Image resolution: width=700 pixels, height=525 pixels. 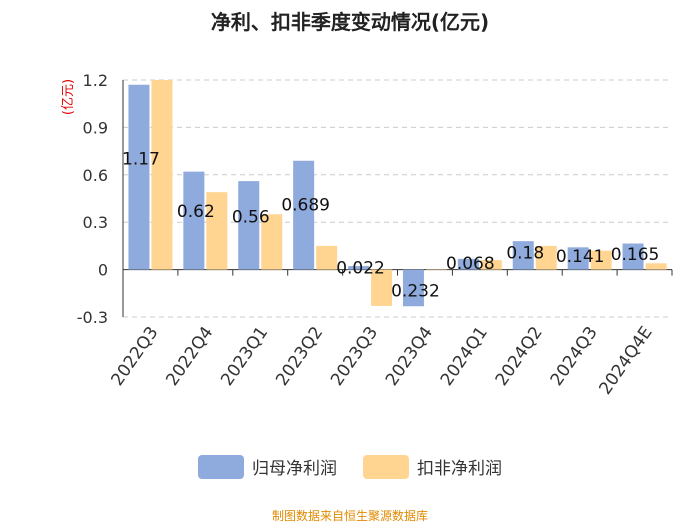 What do you see at coordinates (141, 160) in the screenshot?
I see `data-label: 1.17` at bounding box center [141, 160].